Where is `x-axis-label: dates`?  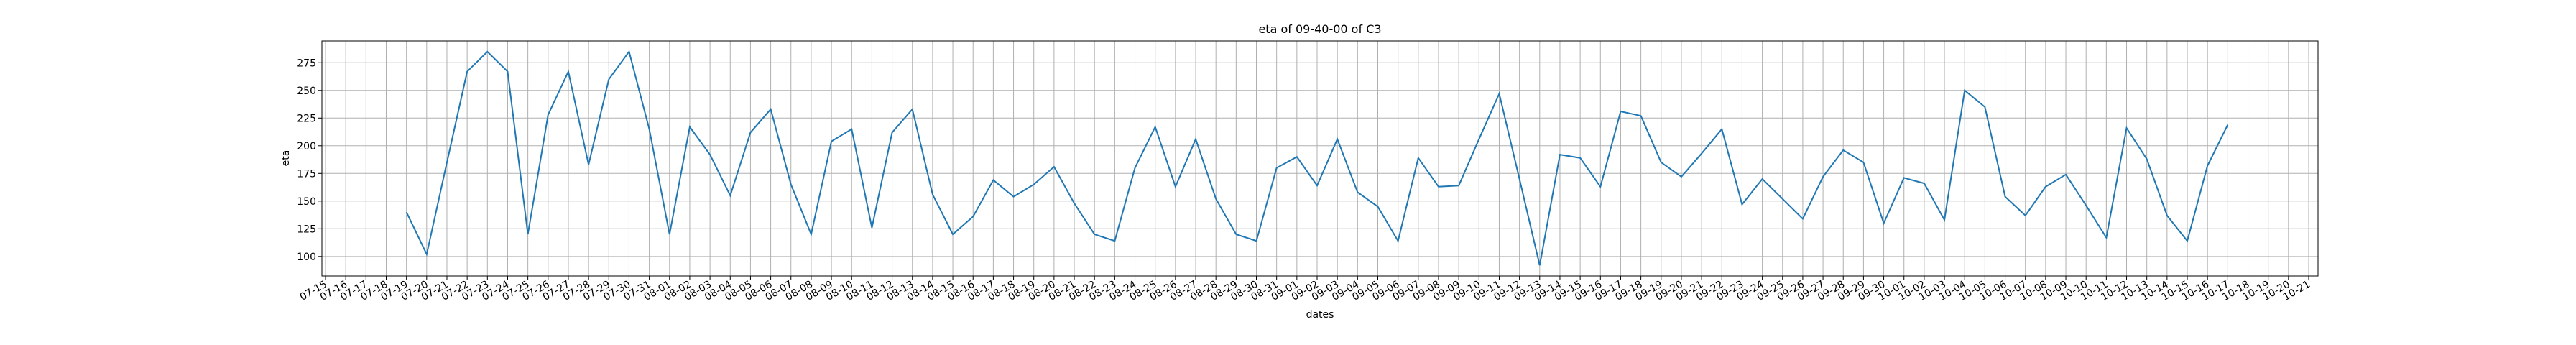 x-axis-label: dates is located at coordinates (1320, 315).